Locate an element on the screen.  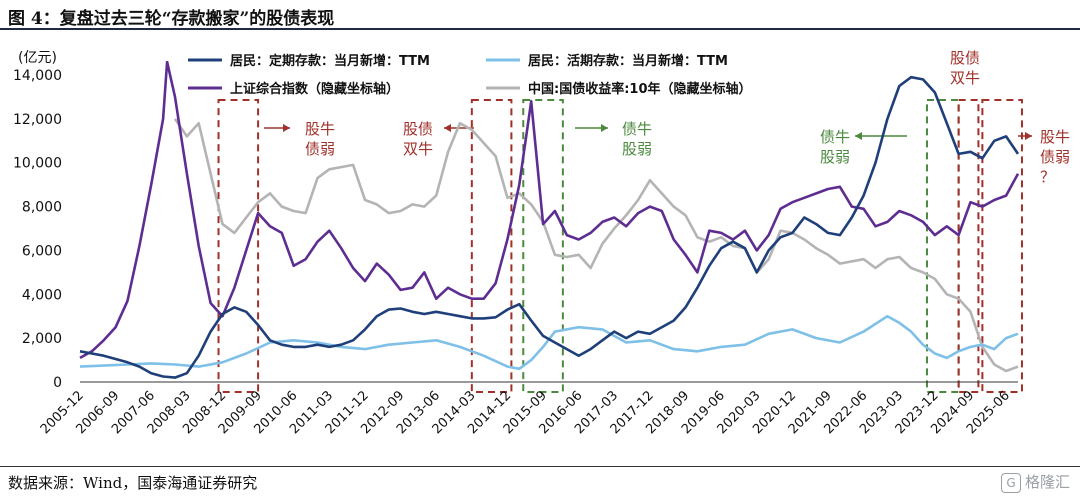
legend-label: 居民：活期存款：当月新增：TTM is located at coordinates (628, 61).